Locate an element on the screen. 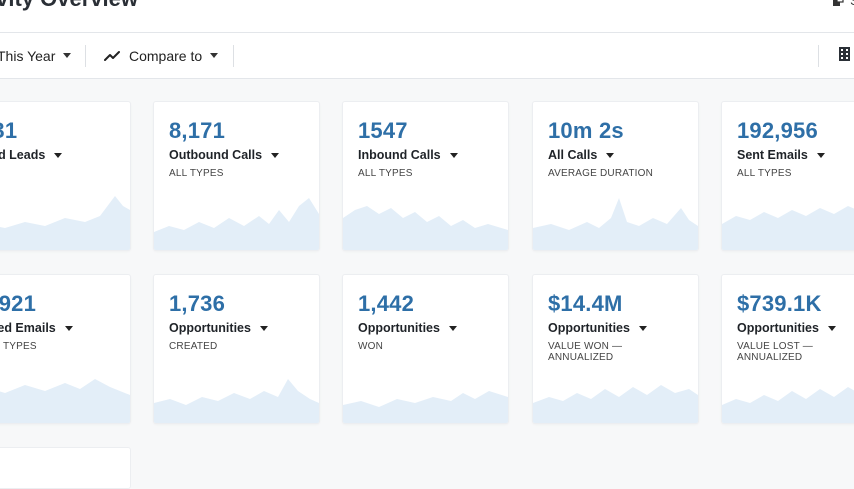 The width and height of the screenshot is (854, 489). metric-label: Sent Emails is located at coordinates (772, 155).